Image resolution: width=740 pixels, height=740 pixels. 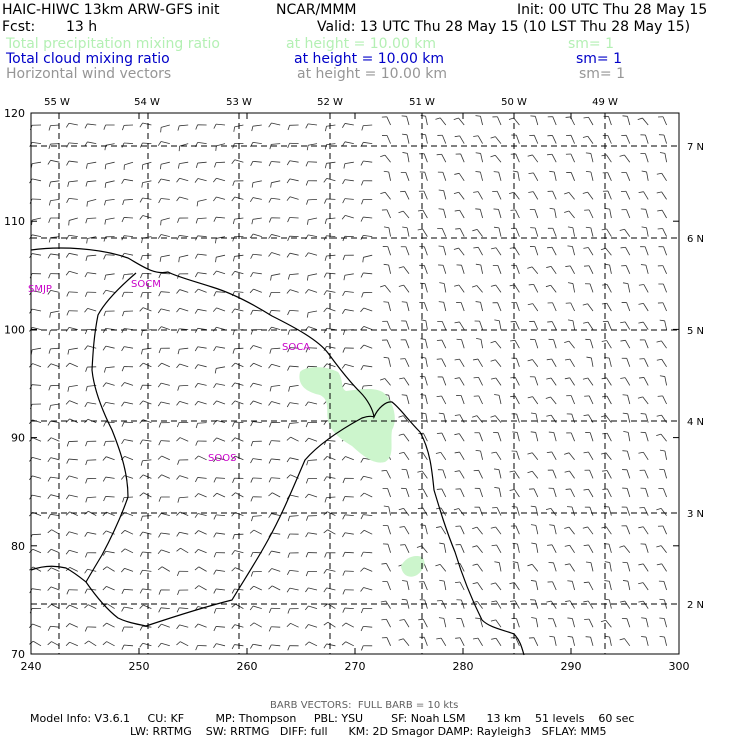 I want to click on barb-note: BARB VECTORS: FULL BARB = 10 kts, so click(x=364, y=705).